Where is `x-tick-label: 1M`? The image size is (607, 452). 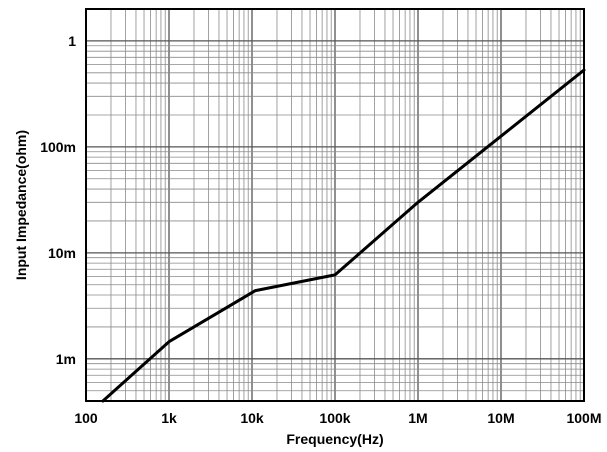
x-tick-label: 1M is located at coordinates (417, 418).